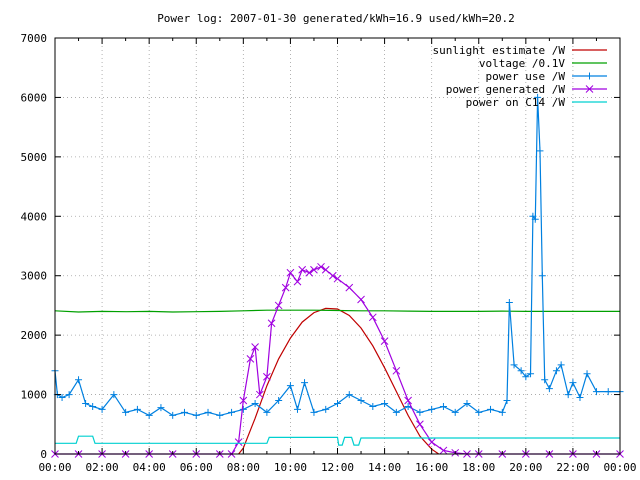  I want to click on x-tick-label: 08:00, so click(243, 467).